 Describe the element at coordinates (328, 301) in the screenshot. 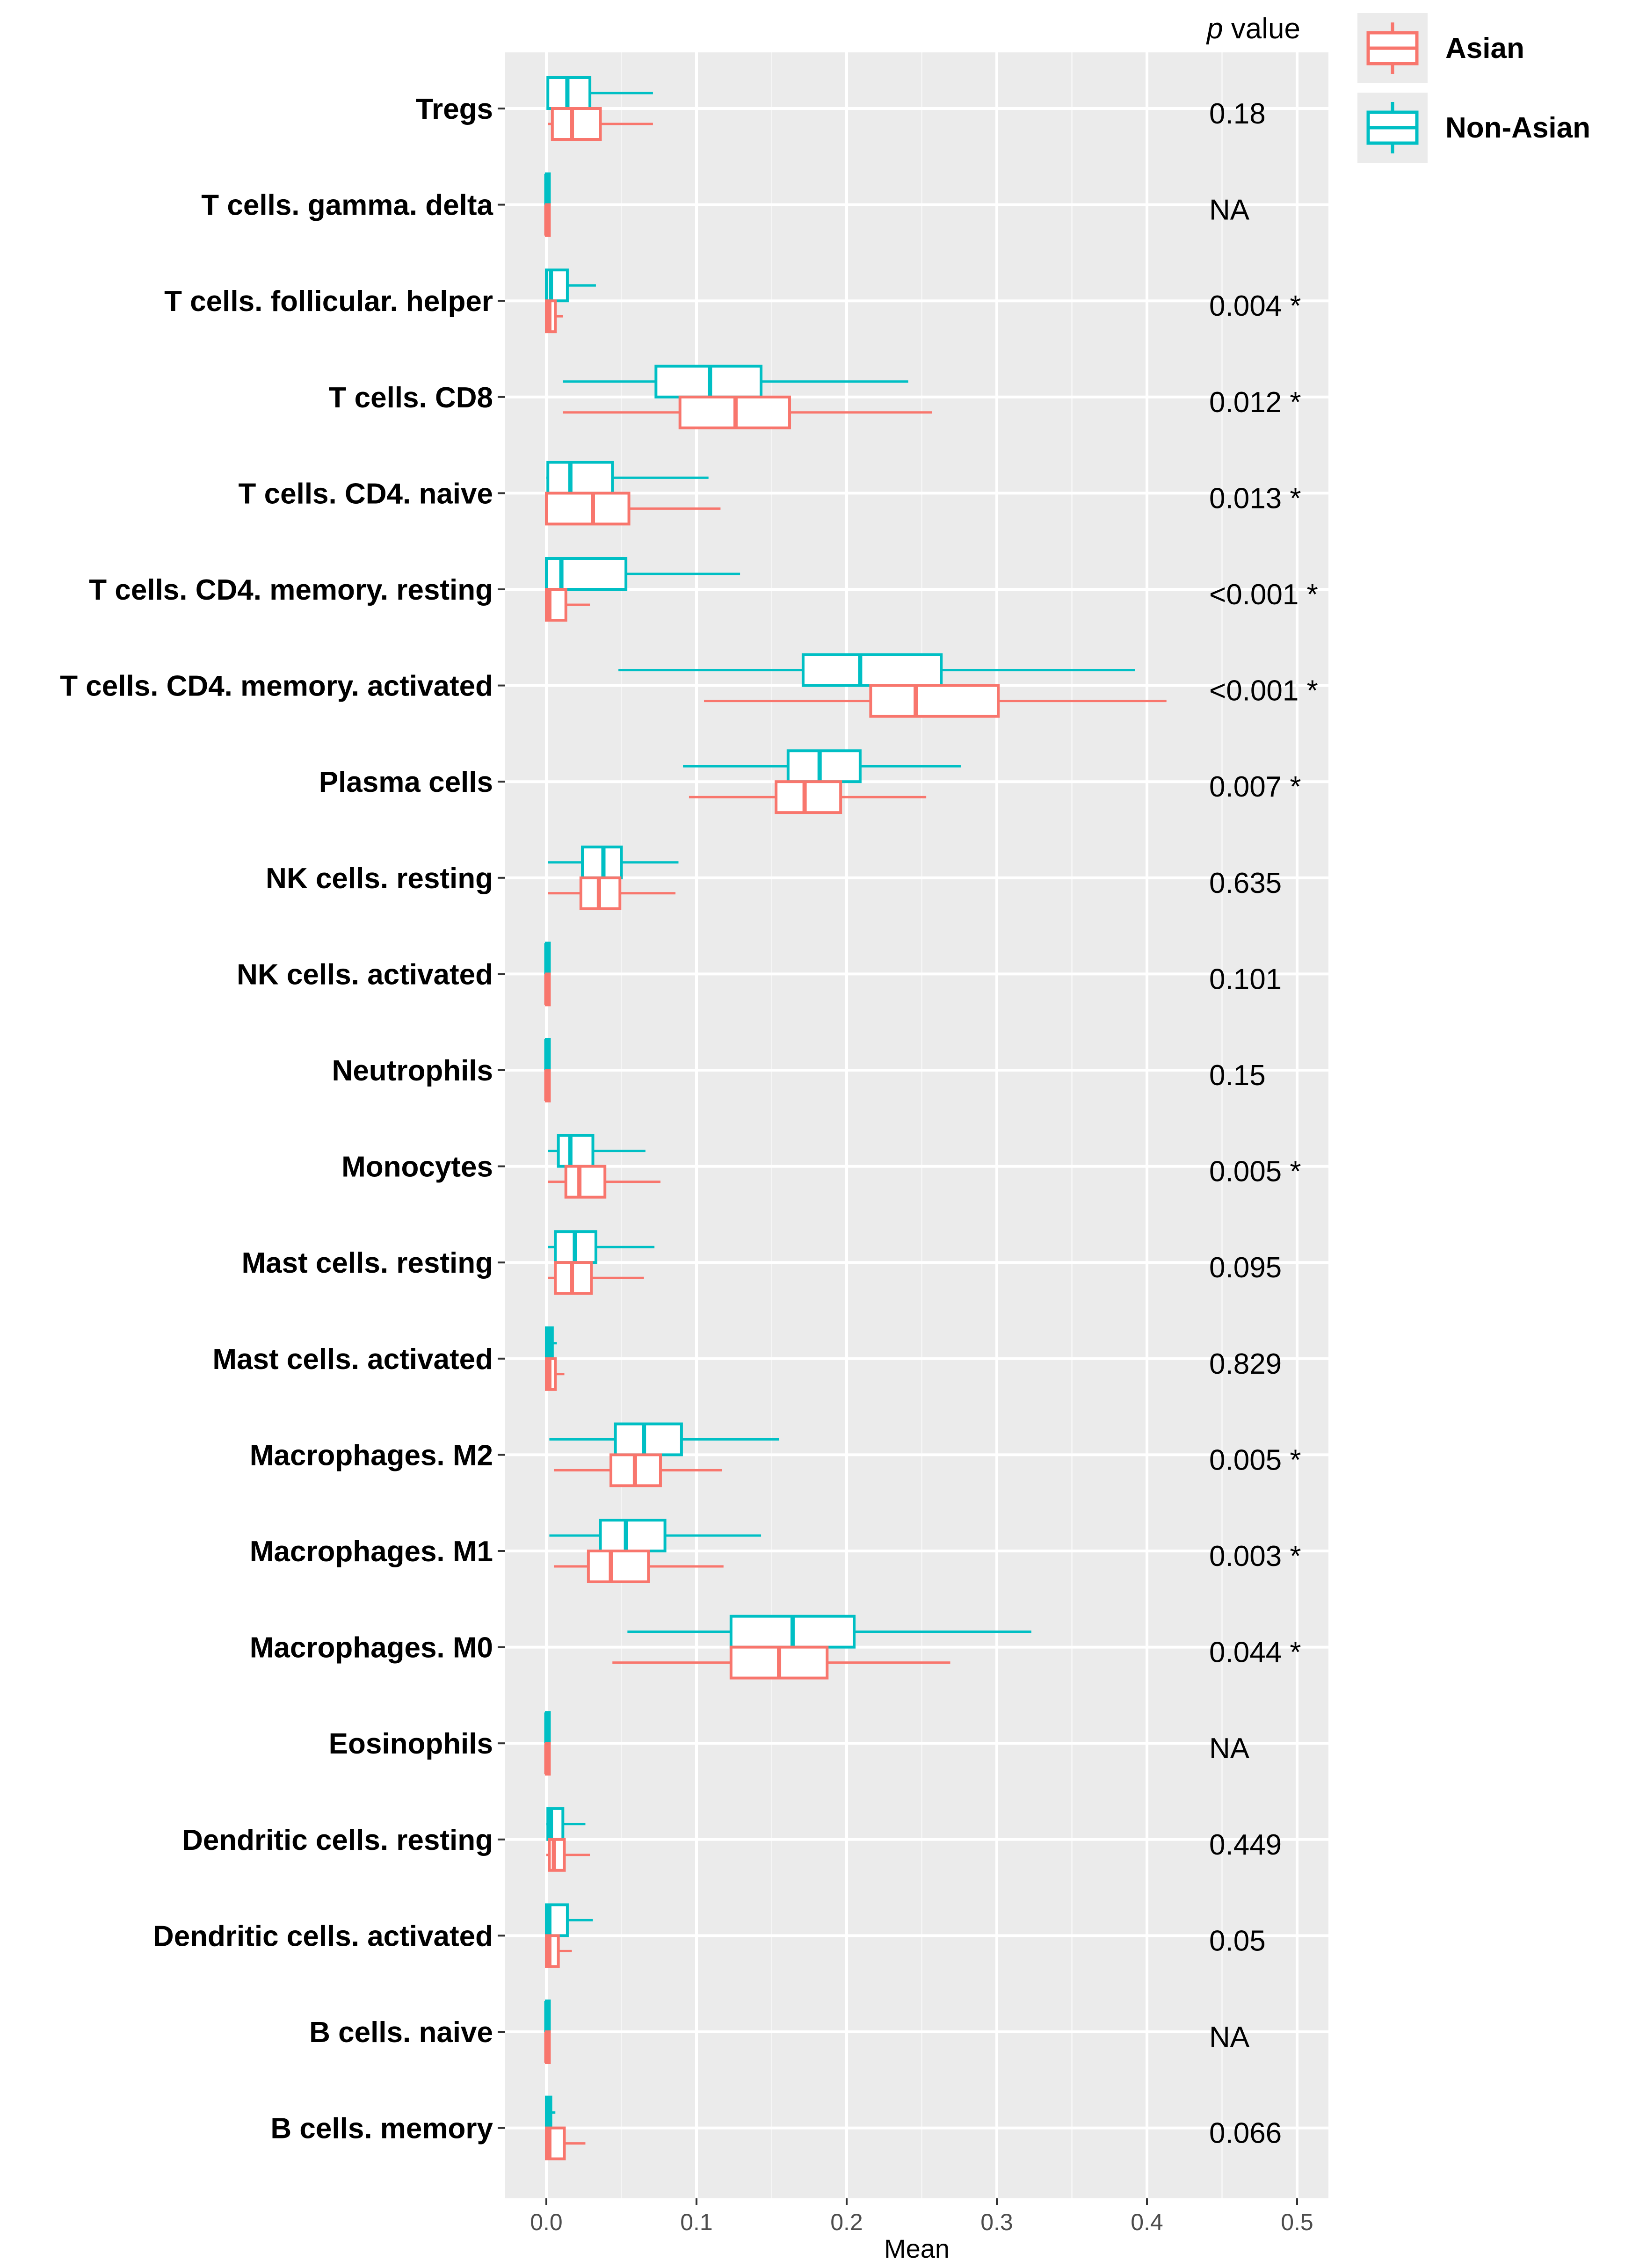

I see `category-label: T cells. follicular. helper` at that location.